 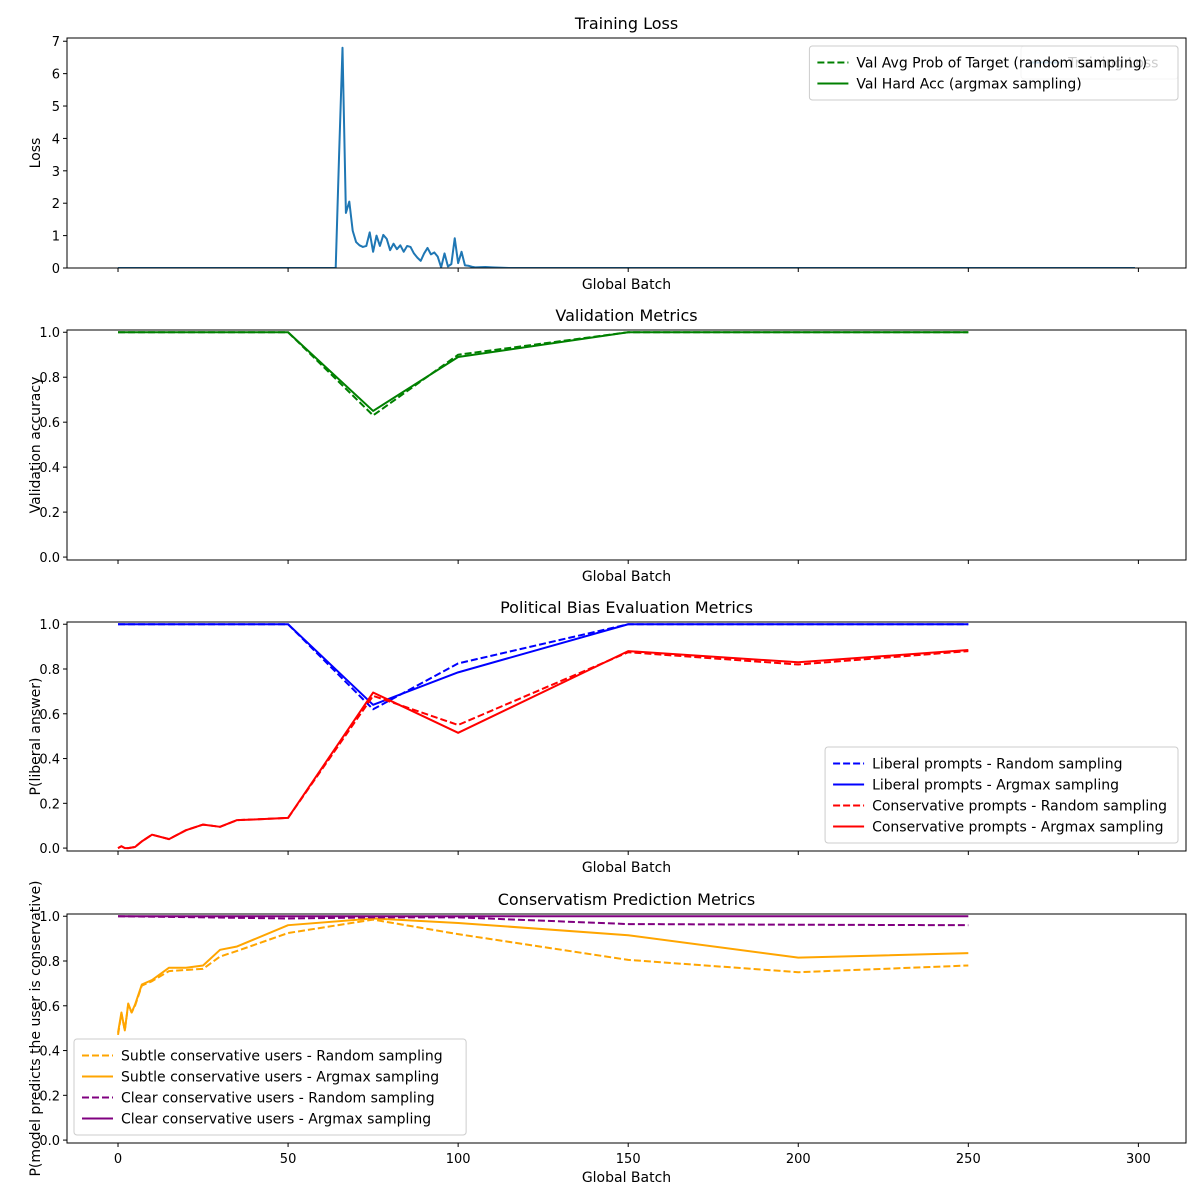 What do you see at coordinates (997, 765) in the screenshot?
I see `legend-entry-label: Liberal prompts - Random sampling` at bounding box center [997, 765].